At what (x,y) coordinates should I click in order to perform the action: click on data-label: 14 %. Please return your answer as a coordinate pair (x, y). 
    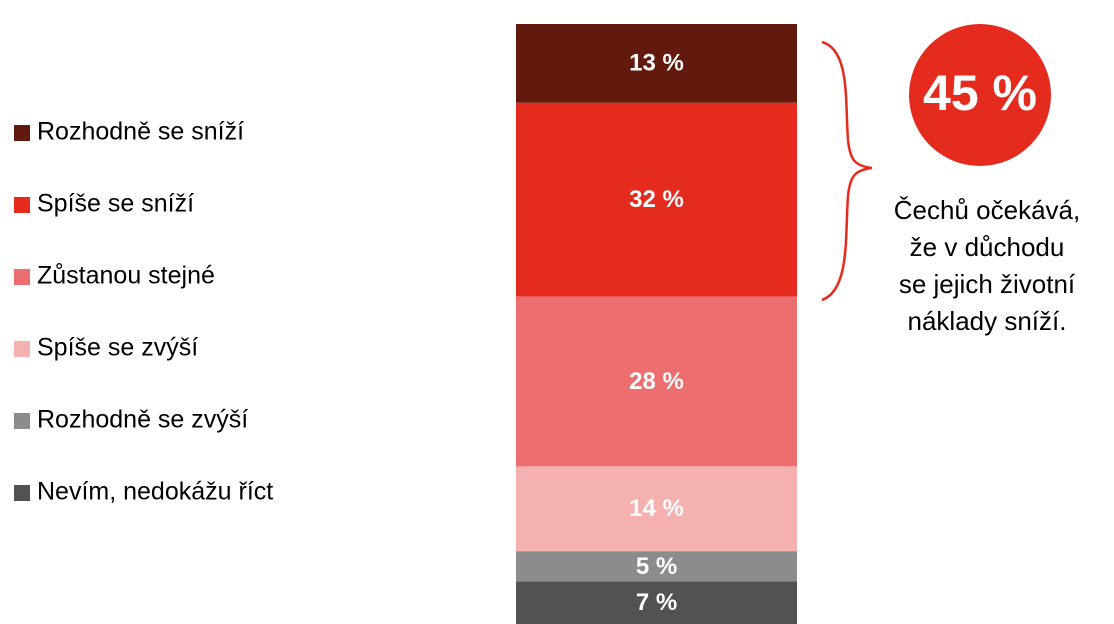
    Looking at the image, I should click on (656, 508).